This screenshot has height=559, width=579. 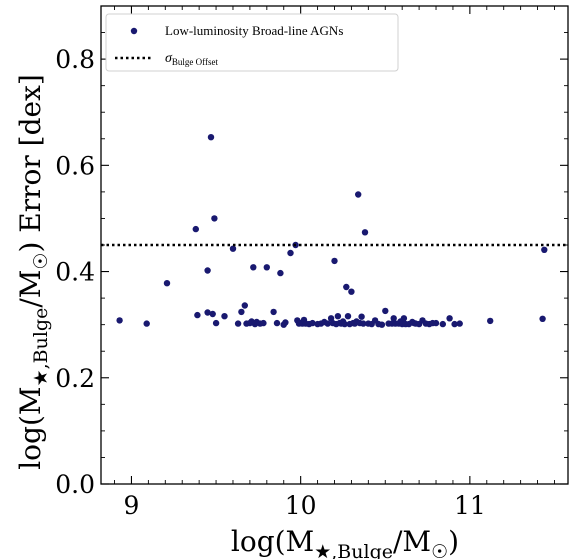 I want to click on y-tick-label: 0.6, so click(x=75, y=165).